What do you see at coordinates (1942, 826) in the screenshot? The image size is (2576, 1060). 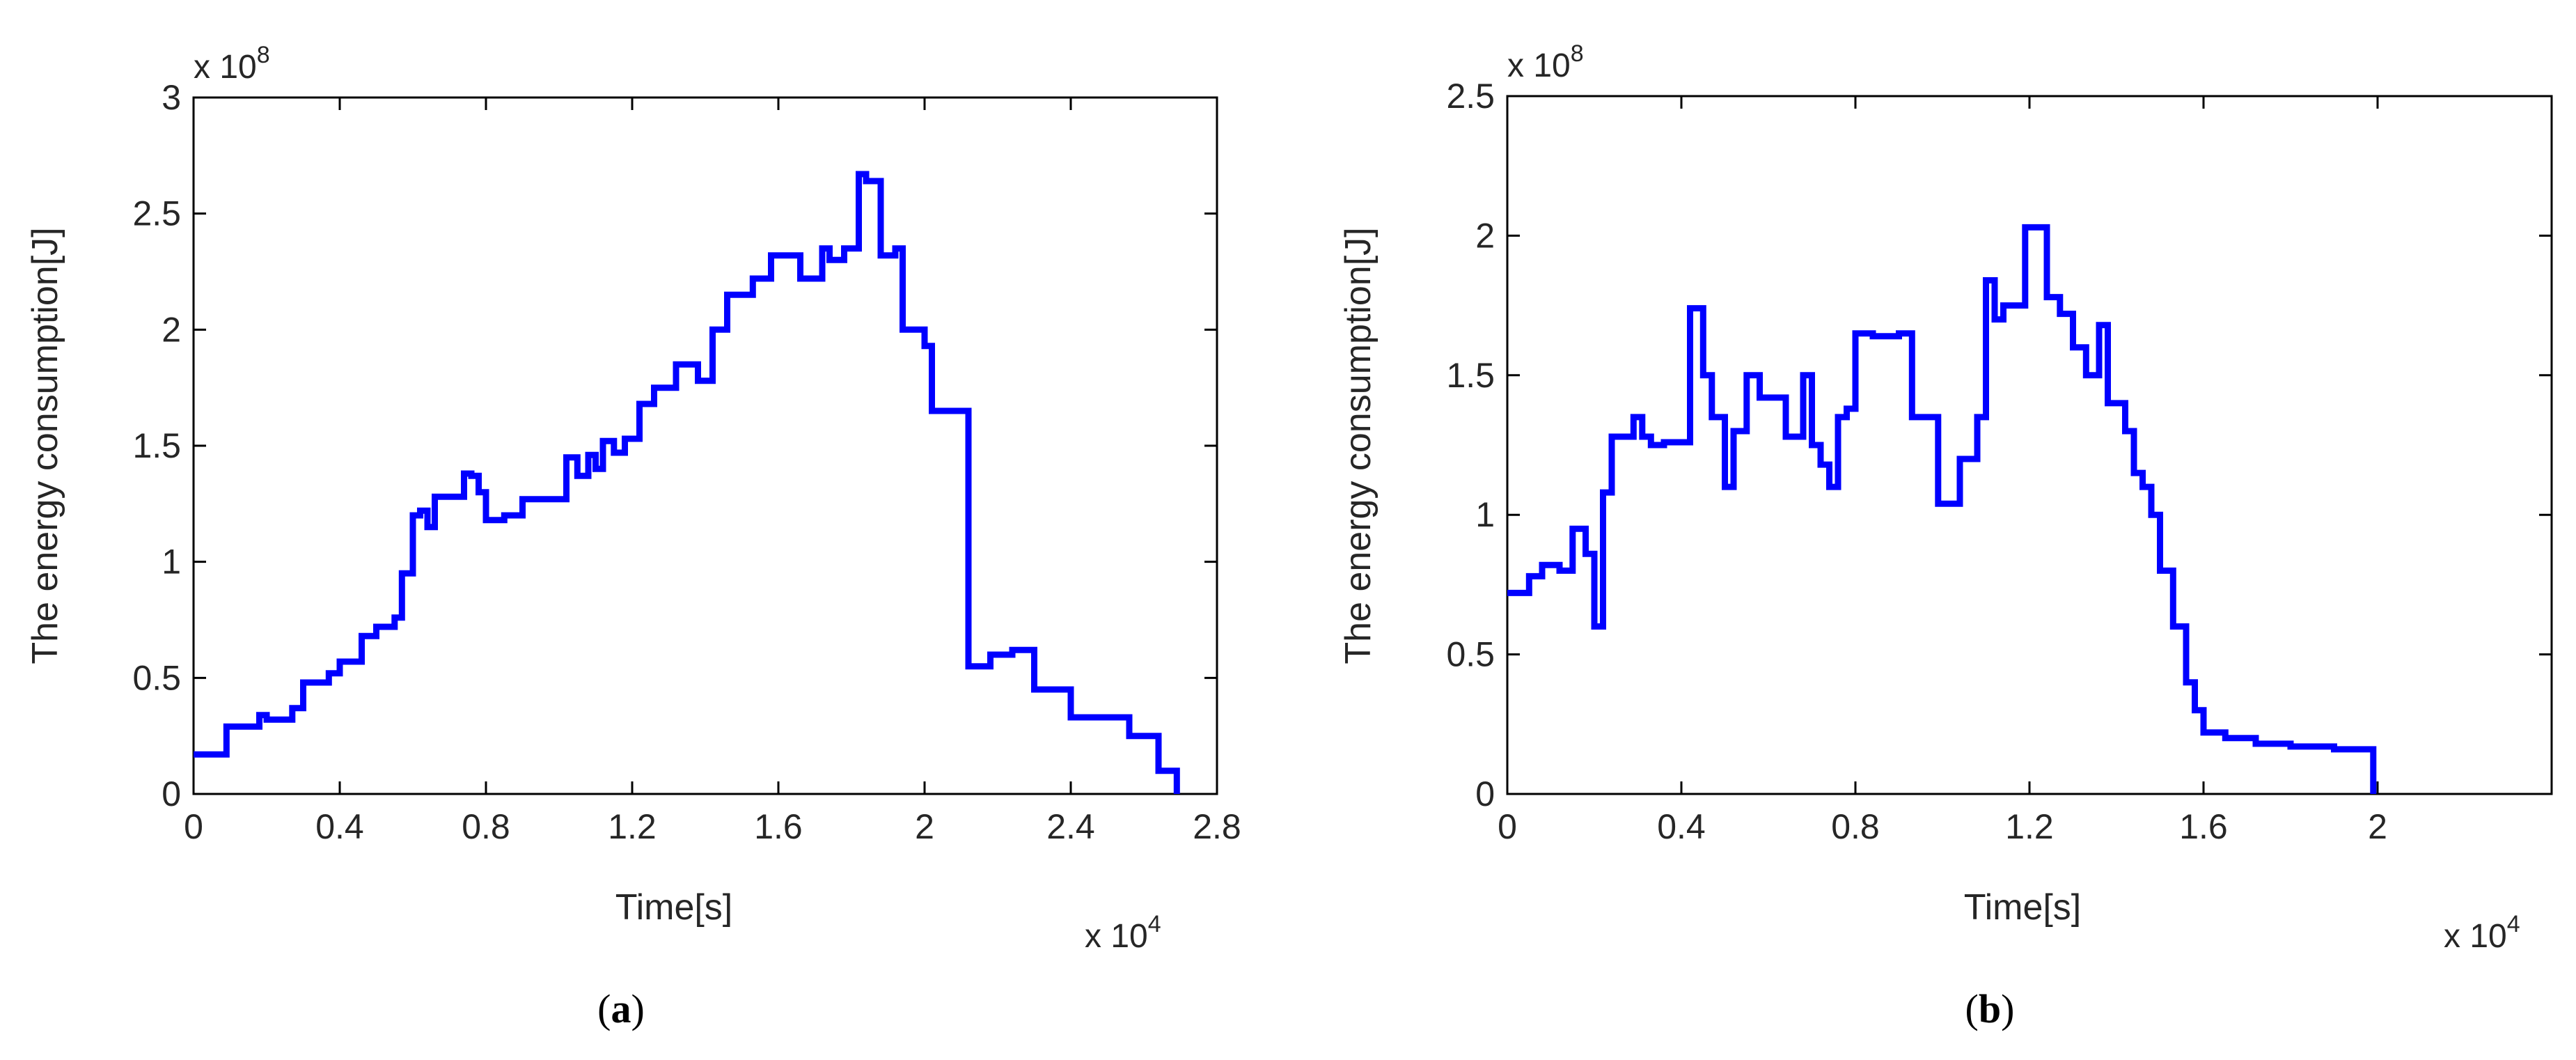 I see `x-tick-labels: 0 0.4 0.8 1.2 1.6 2` at bounding box center [1942, 826].